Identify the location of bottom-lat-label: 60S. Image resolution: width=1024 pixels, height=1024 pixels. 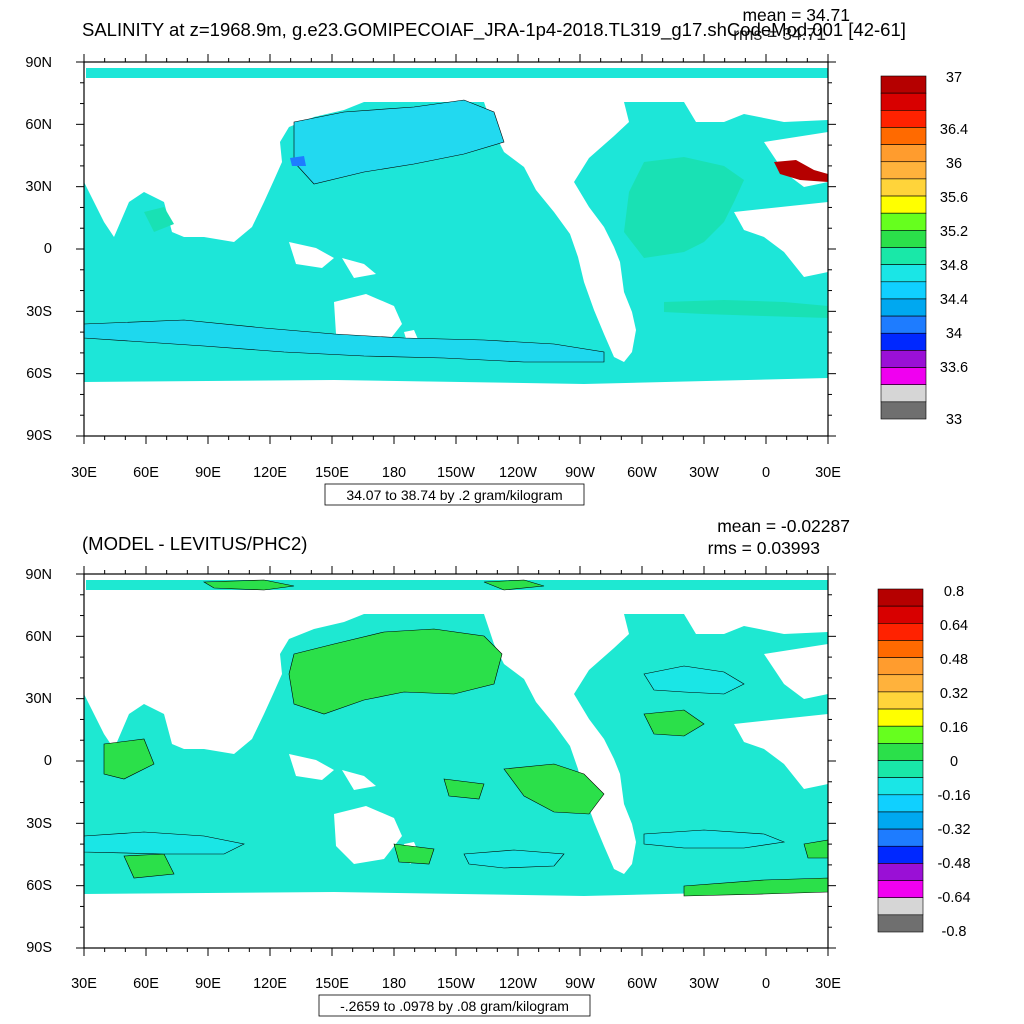
(39, 886).